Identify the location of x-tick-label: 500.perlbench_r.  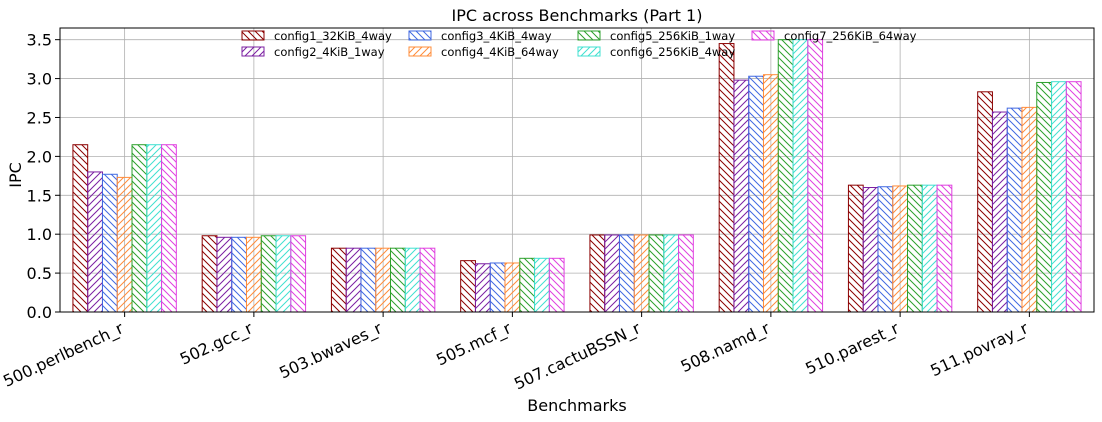
(63, 354).